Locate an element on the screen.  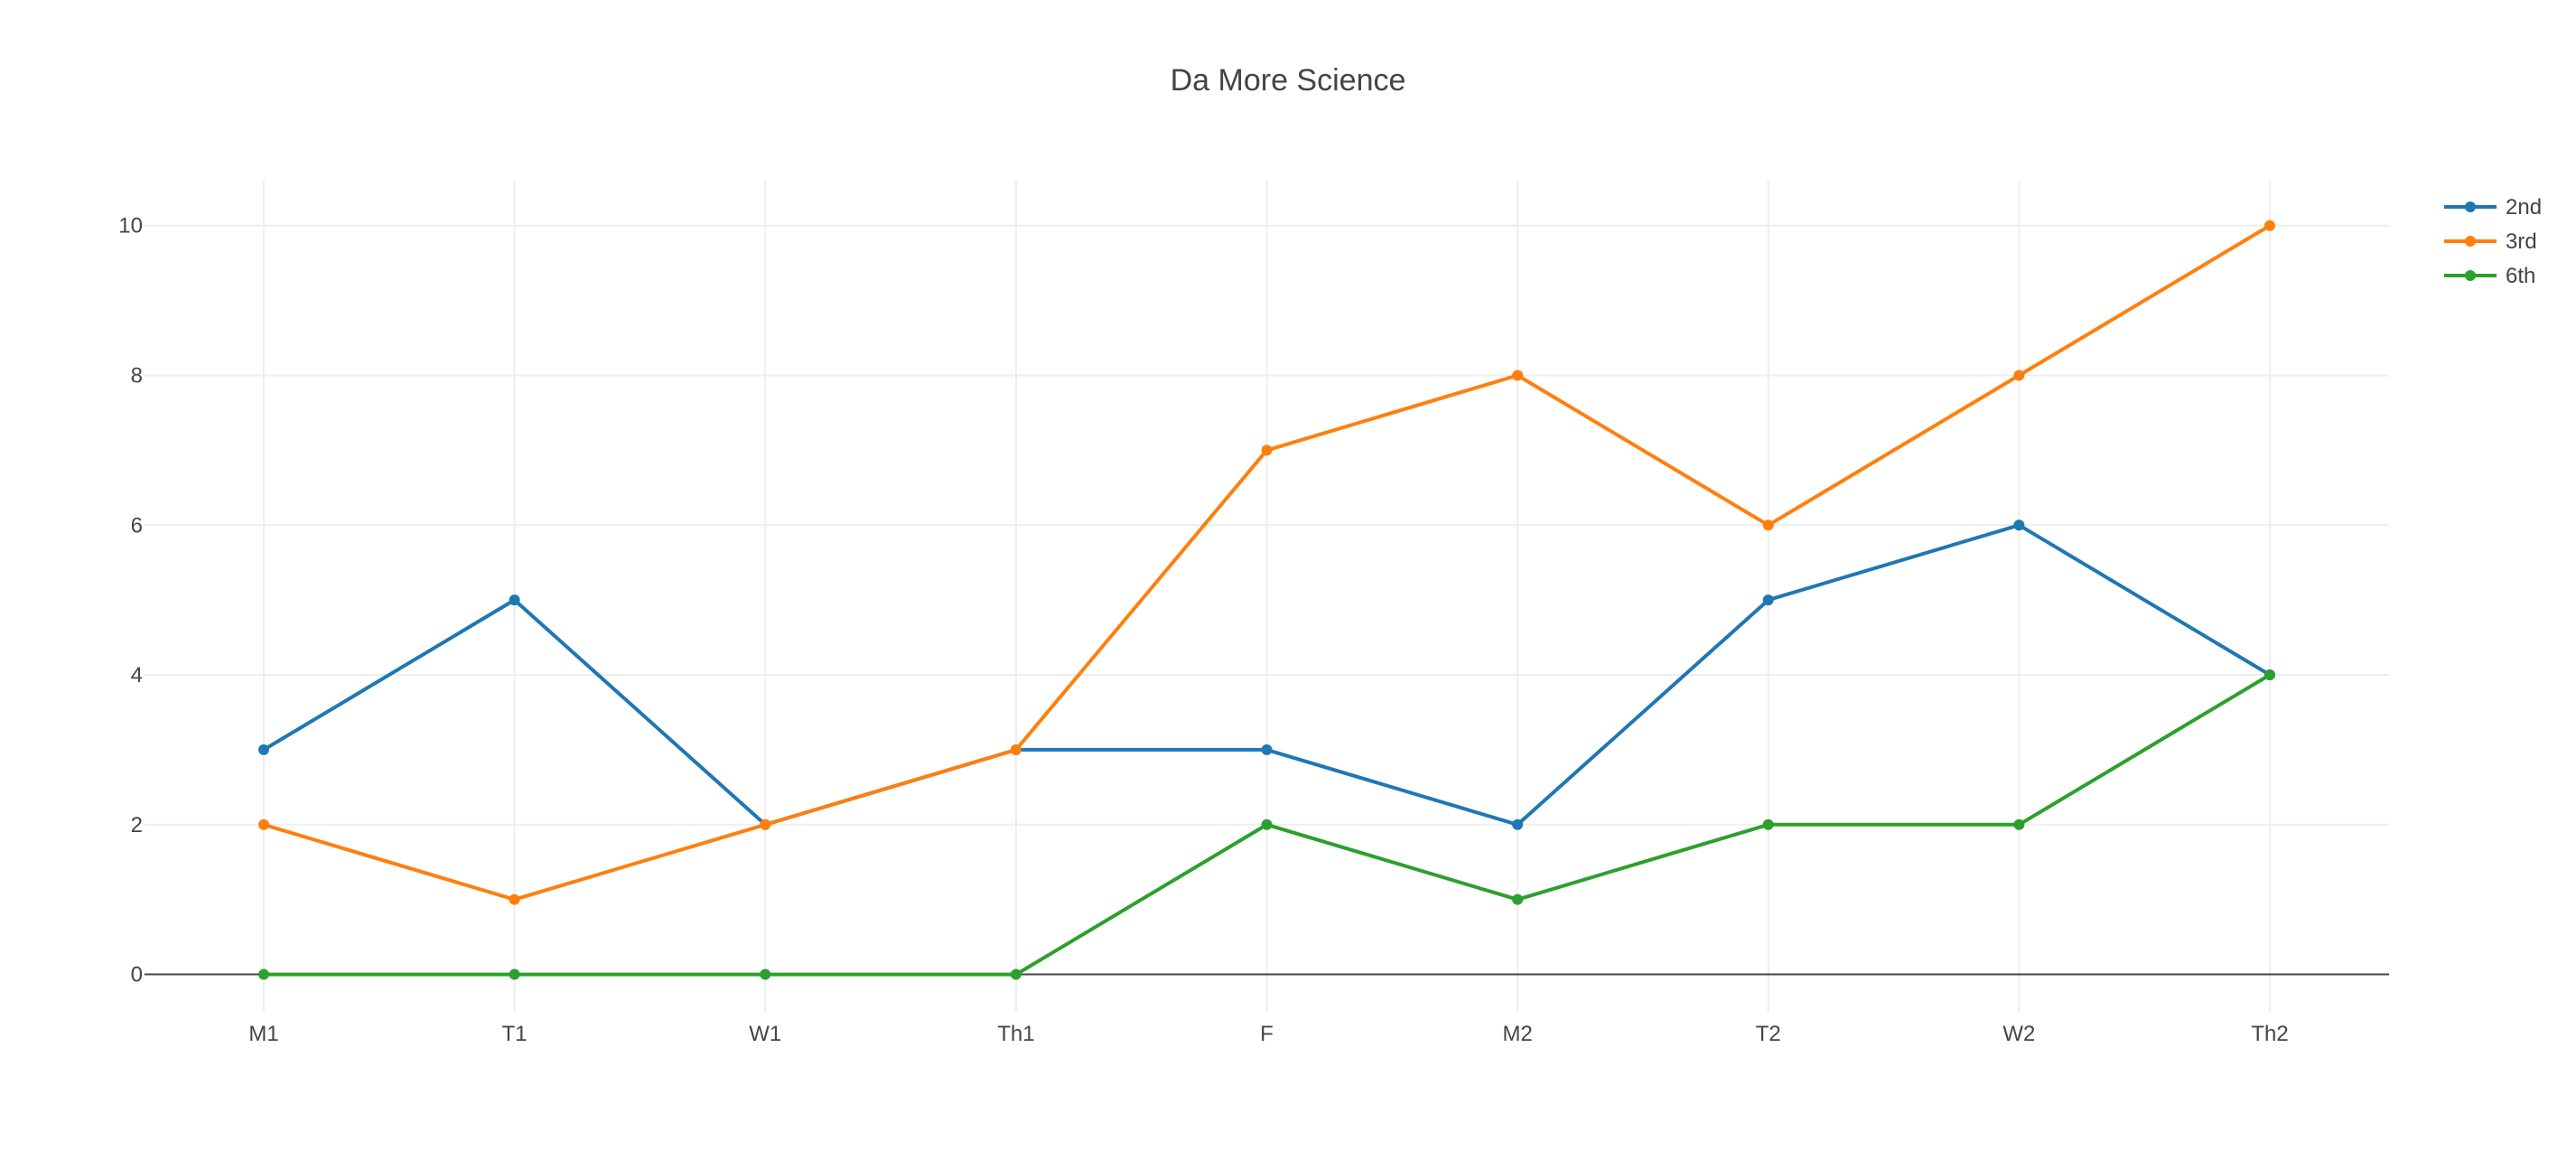
chart-title: Da More Science is located at coordinates (1288, 81).